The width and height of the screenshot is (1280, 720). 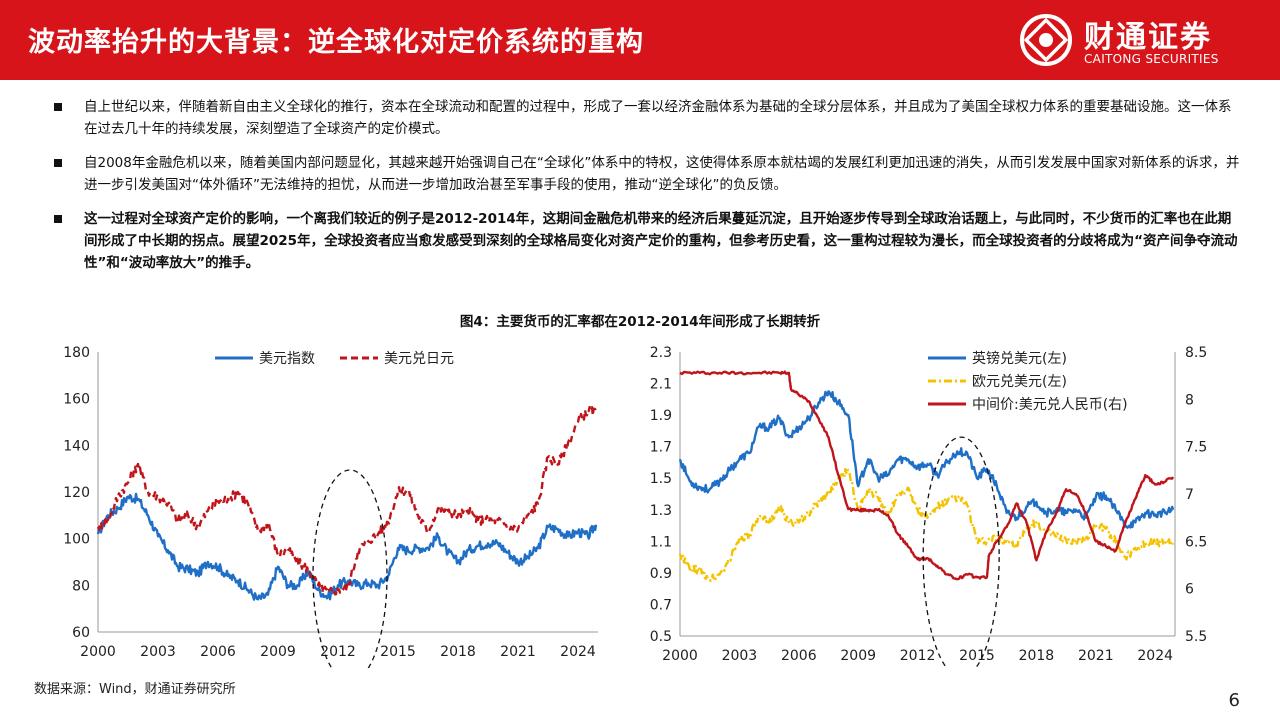 I want to click on y-tick-label: 160, so click(x=76, y=400).